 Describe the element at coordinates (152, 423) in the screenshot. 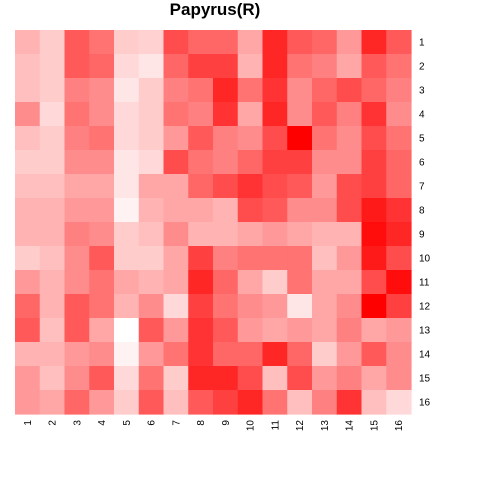

I see `x-tick-label: 6` at that location.